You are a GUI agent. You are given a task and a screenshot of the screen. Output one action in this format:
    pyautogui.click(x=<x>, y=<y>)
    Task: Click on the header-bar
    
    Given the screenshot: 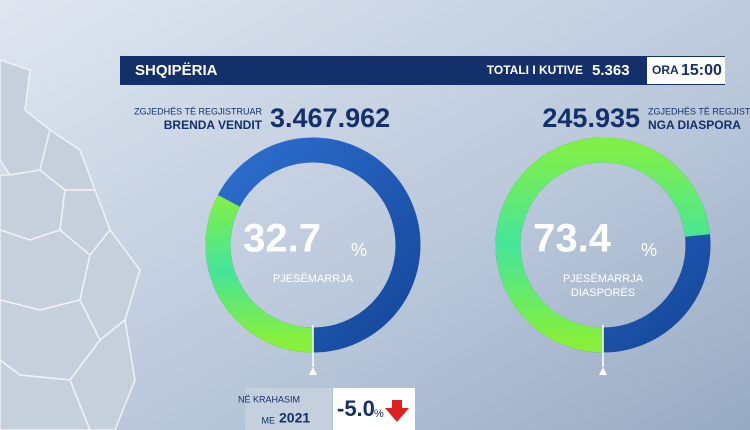 What is the action you would take?
    pyautogui.click(x=422, y=70)
    